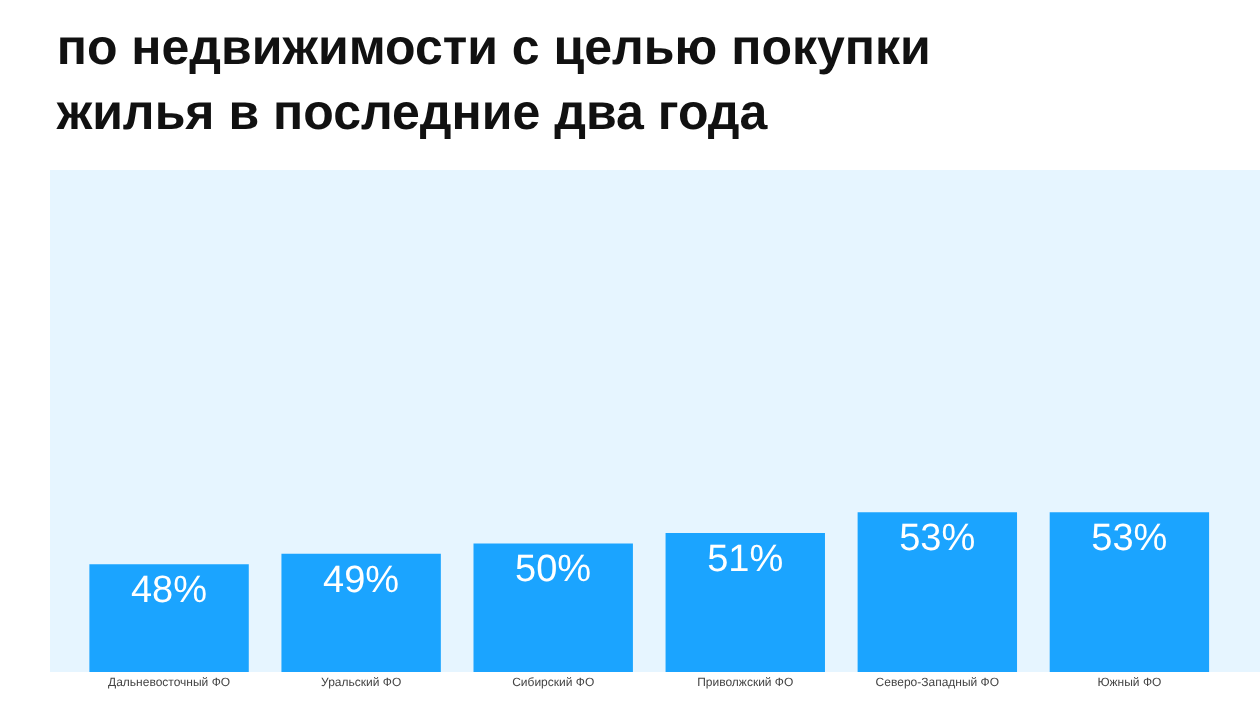 Image resolution: width=1260 pixels, height=710 pixels. What do you see at coordinates (492, 80) in the screenshot?
I see `chart-title: по недвижимости с целью покупки жилья в последние два года` at bounding box center [492, 80].